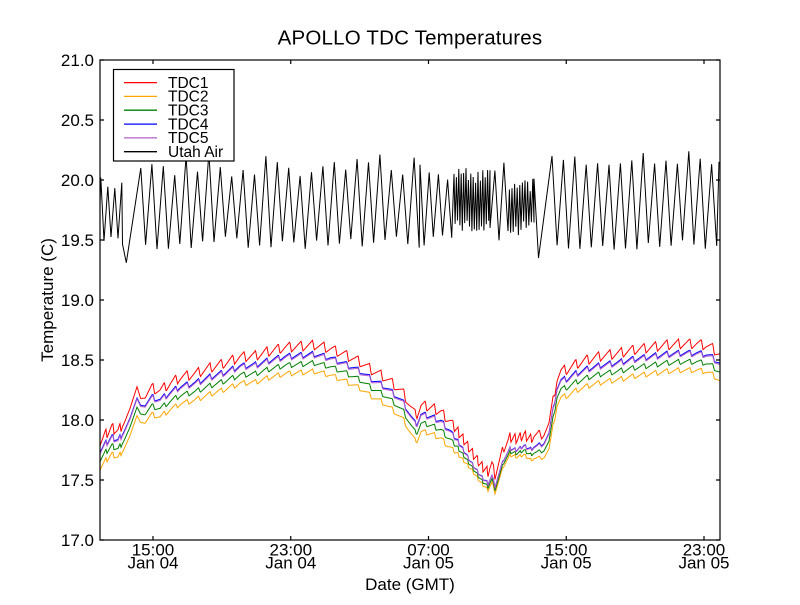 This screenshot has width=800, height=605. Describe the element at coordinates (410, 38) in the screenshot. I see `svg-text: APOLLO TDC Temperatures` at that location.